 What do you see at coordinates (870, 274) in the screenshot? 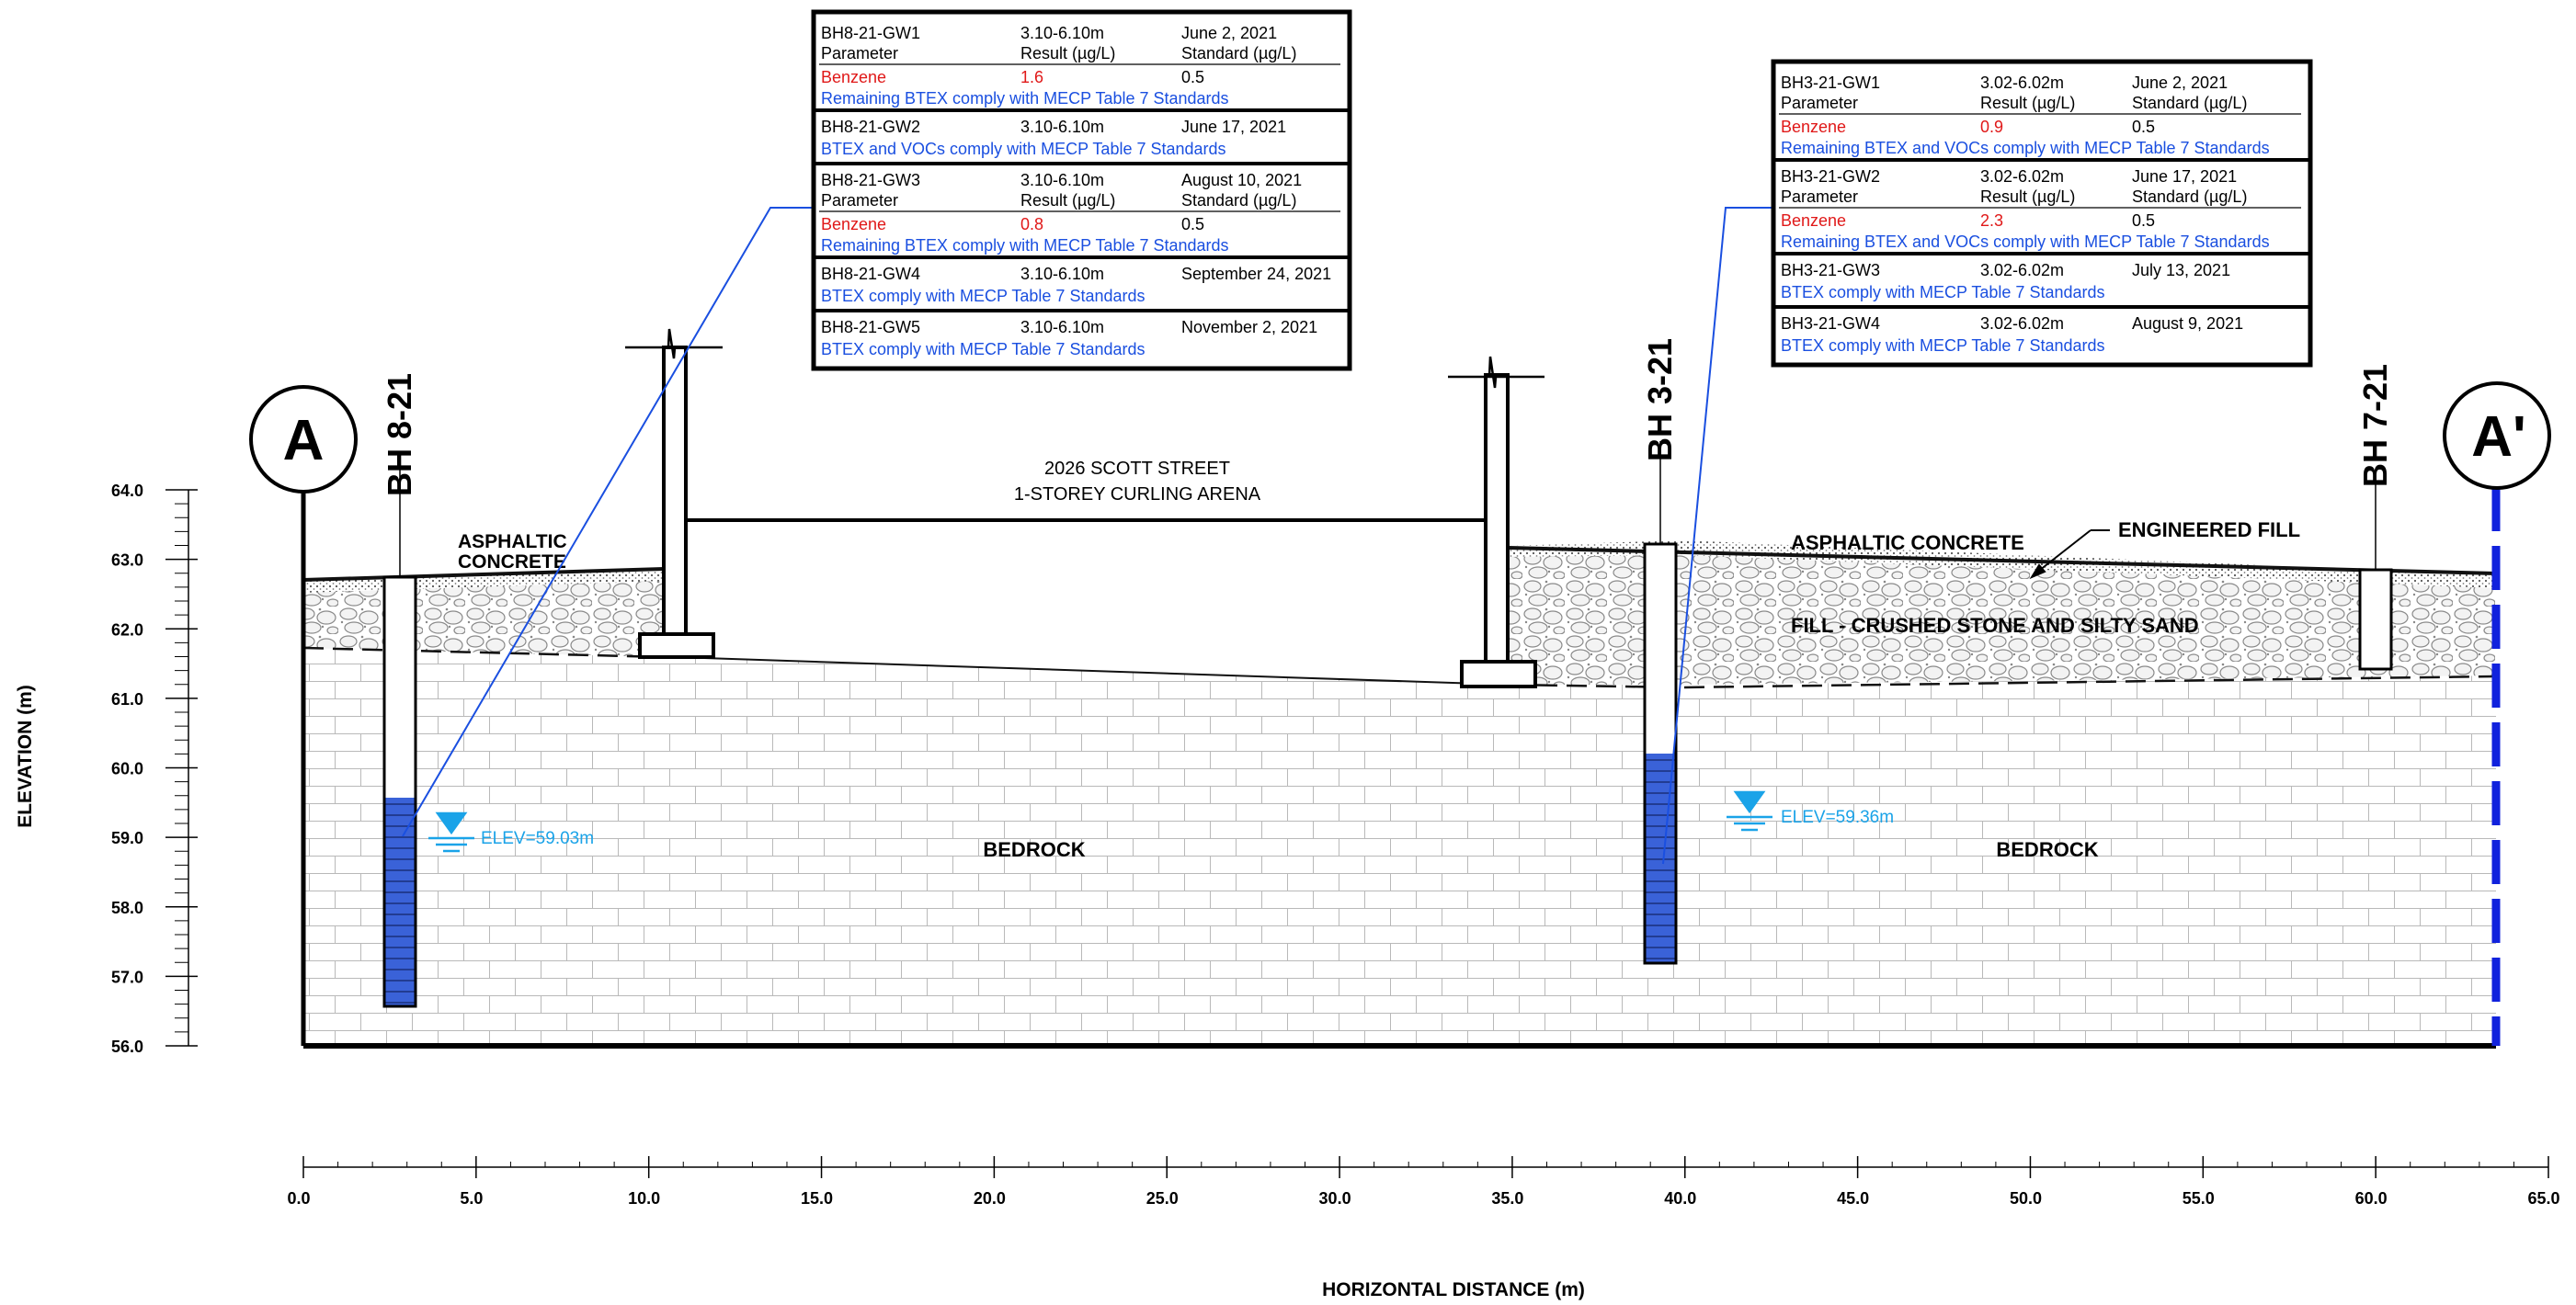
I see `sample-id: BH8-21-GW4` at bounding box center [870, 274].